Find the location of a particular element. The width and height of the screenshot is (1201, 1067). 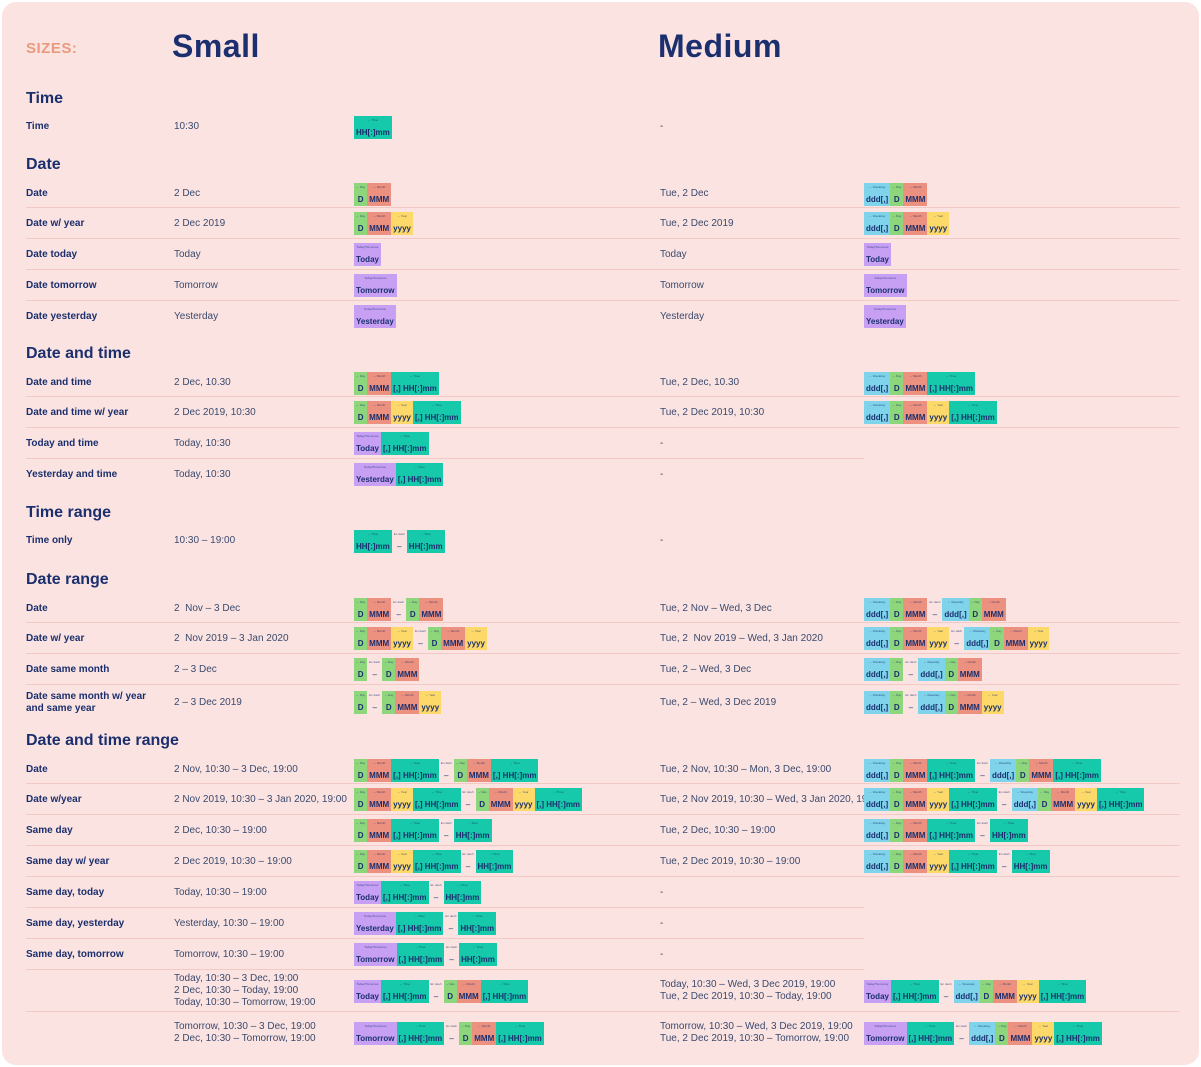

small-example: Tomorrow is located at coordinates (196, 285).